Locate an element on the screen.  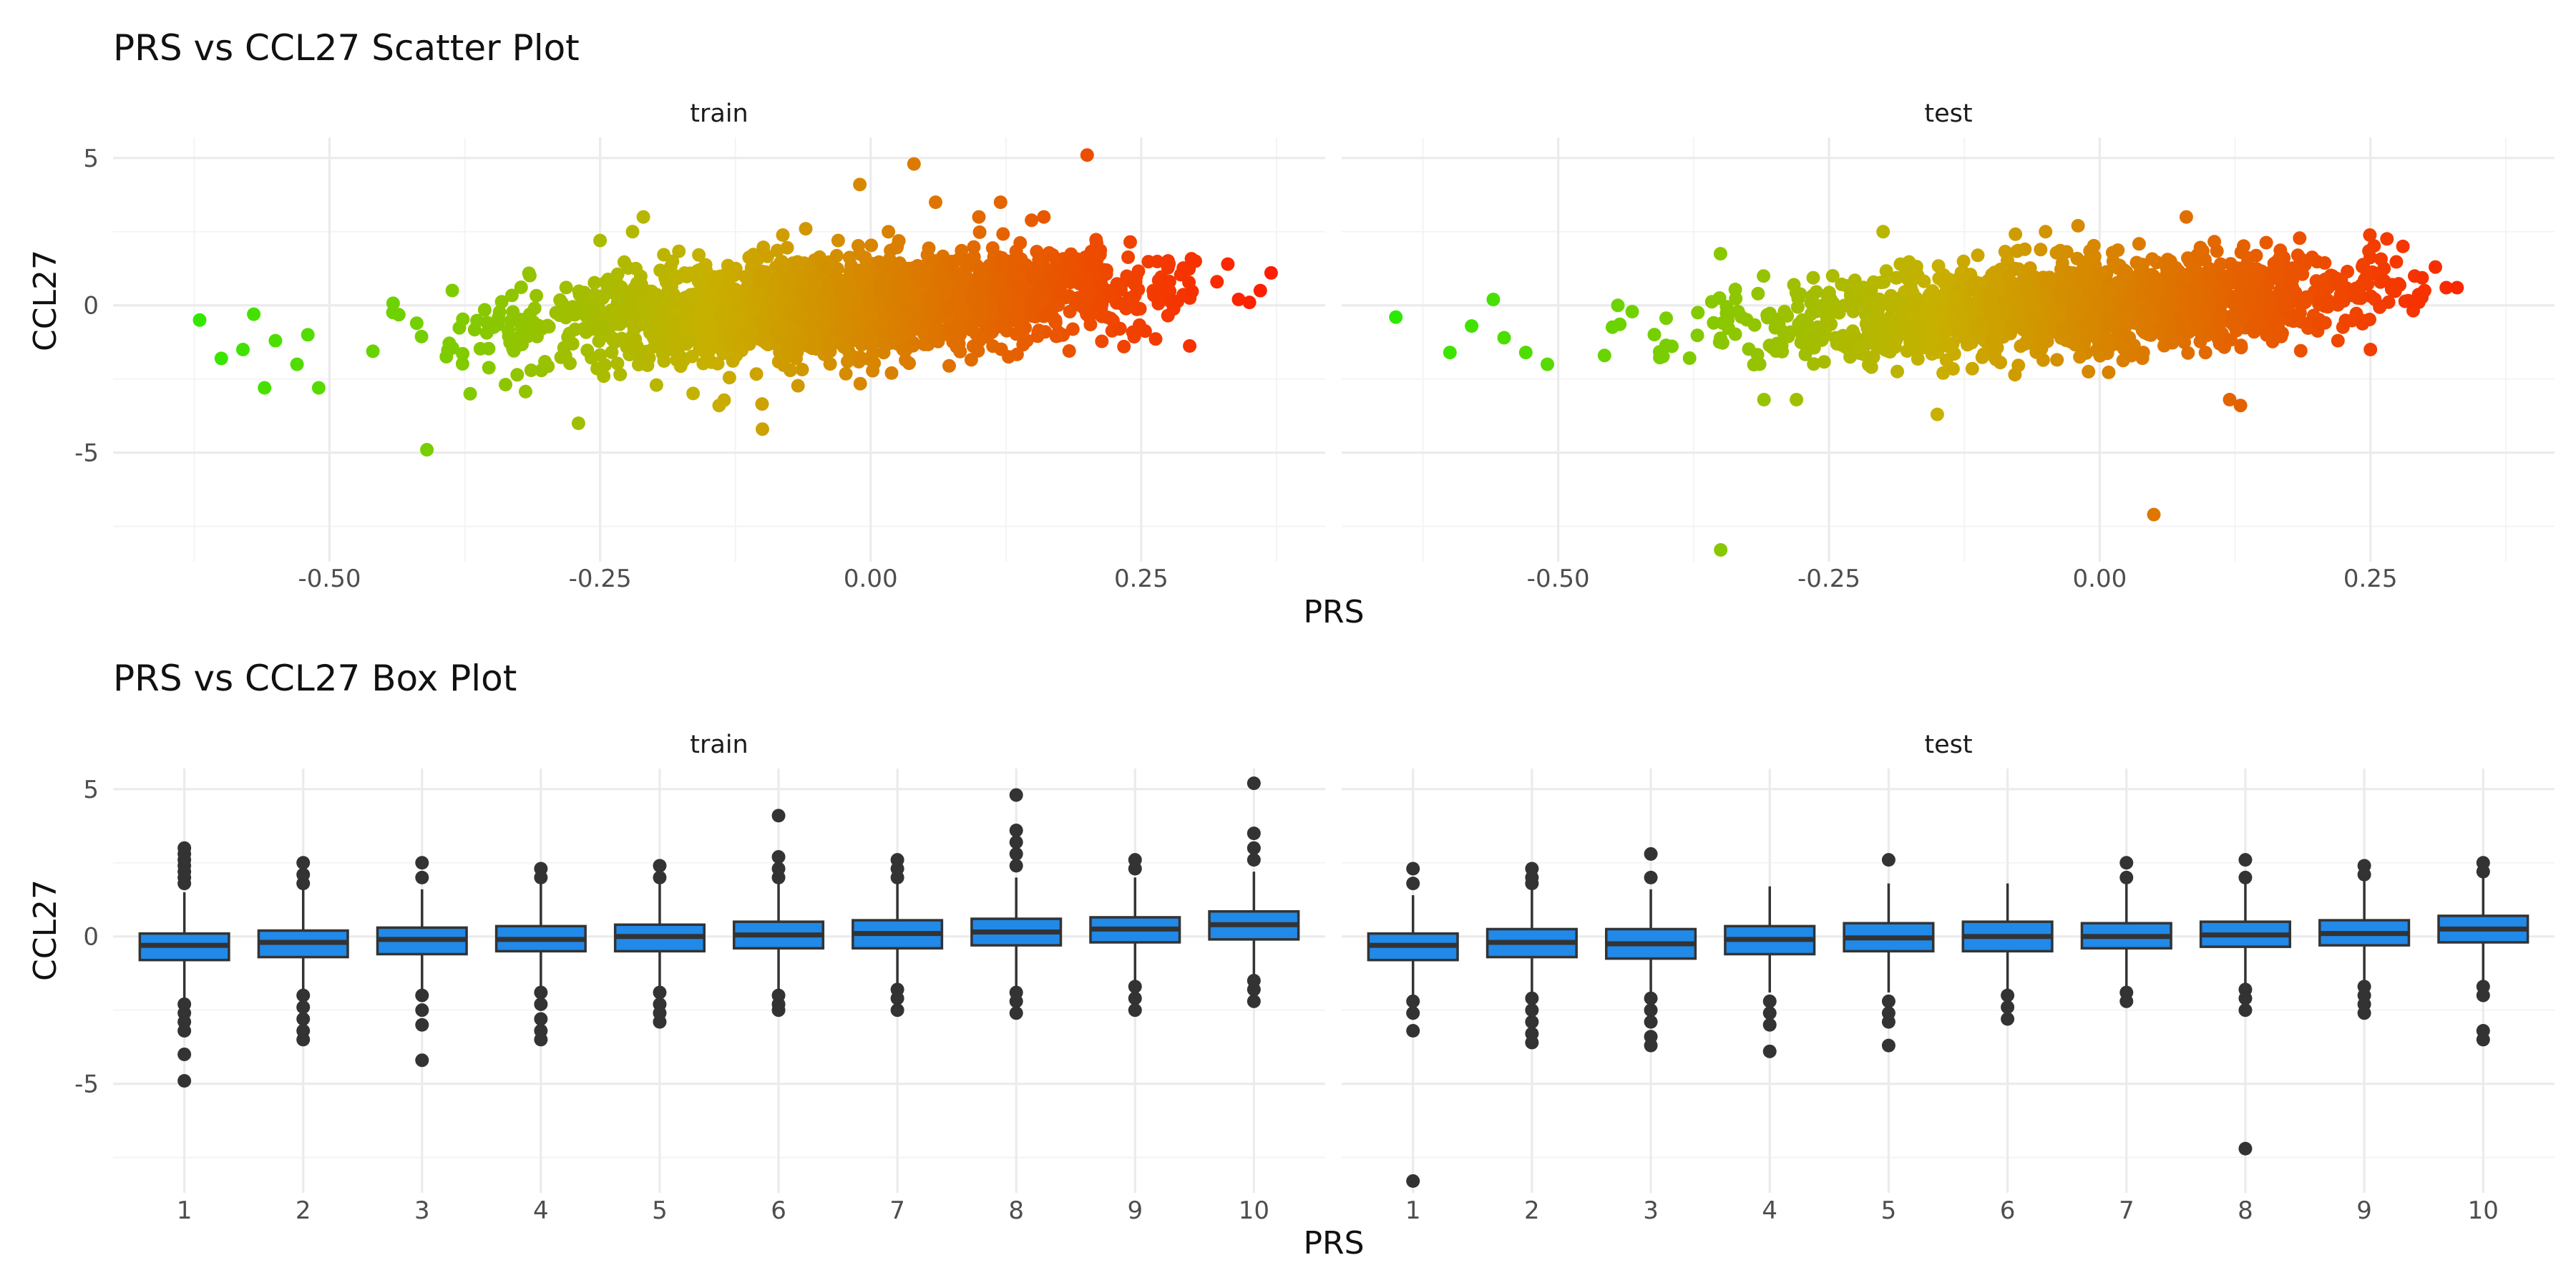
box-x-tick-label: 7 is located at coordinates (2127, 1210).